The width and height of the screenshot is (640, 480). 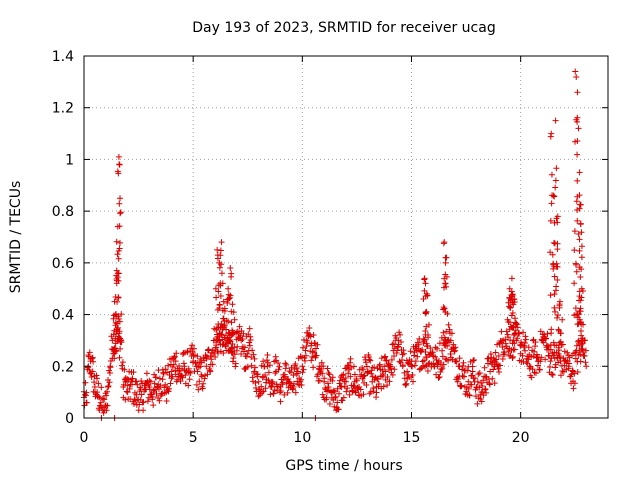 I want to click on x-tick-label: 0, so click(x=84, y=438).